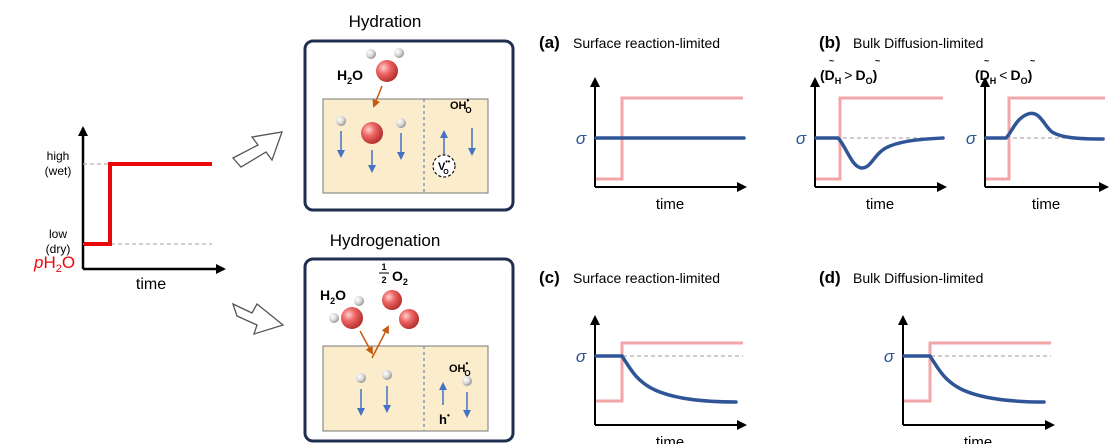 This screenshot has width=1113, height=444. Describe the element at coordinates (405, 388) in the screenshot. I see `hydrogenation-slab` at that location.